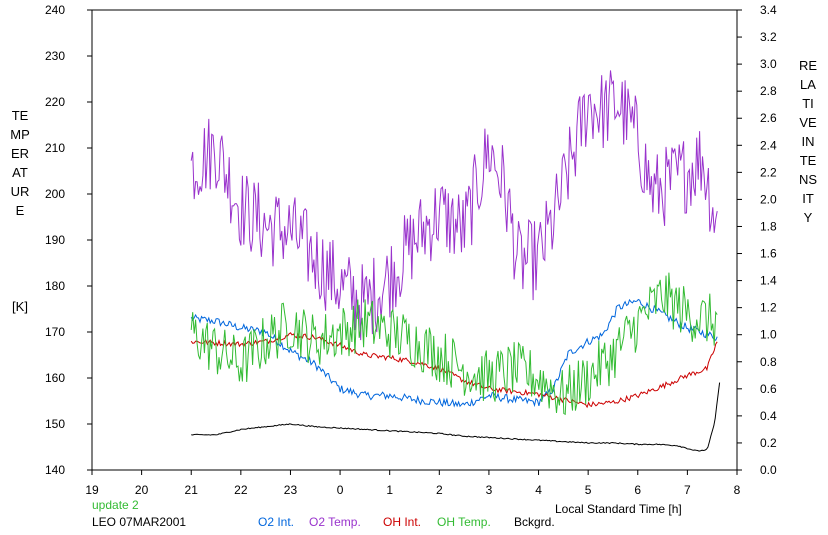 This screenshot has width=828, height=535. I want to click on right-tick-label: 3.4, so click(768, 10).